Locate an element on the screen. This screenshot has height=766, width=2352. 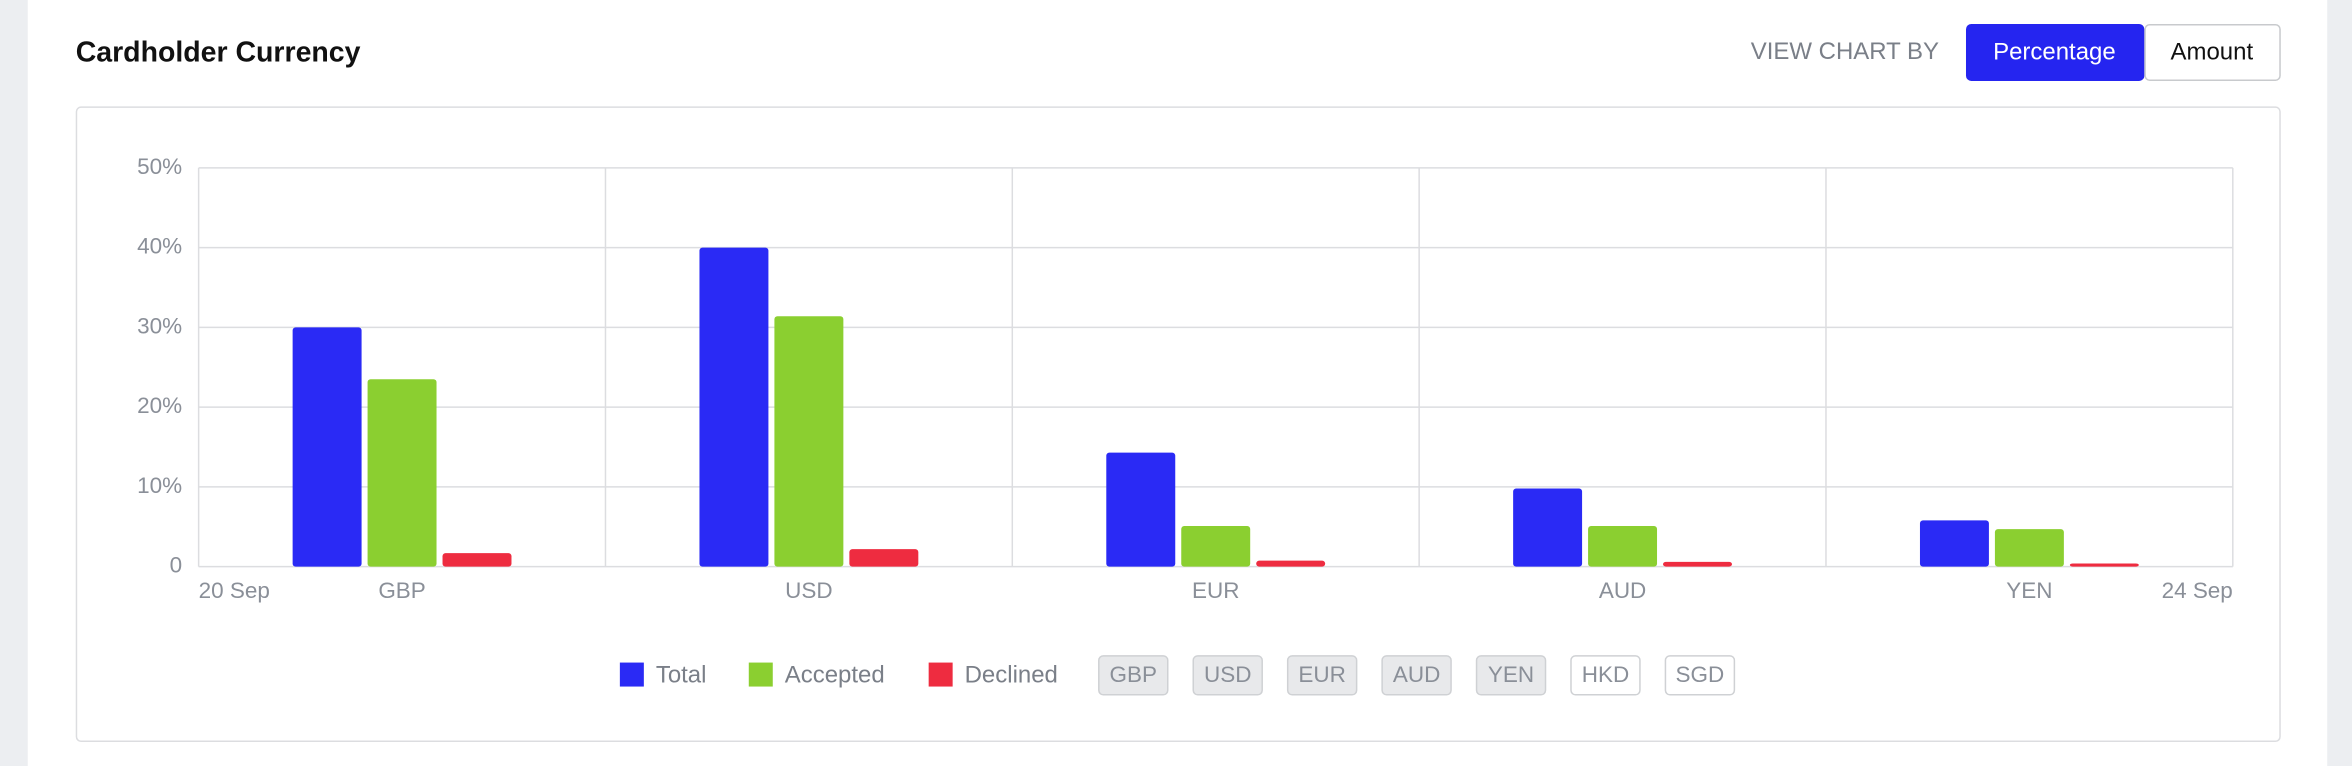
currency-chip: GBP is located at coordinates (1133, 675).